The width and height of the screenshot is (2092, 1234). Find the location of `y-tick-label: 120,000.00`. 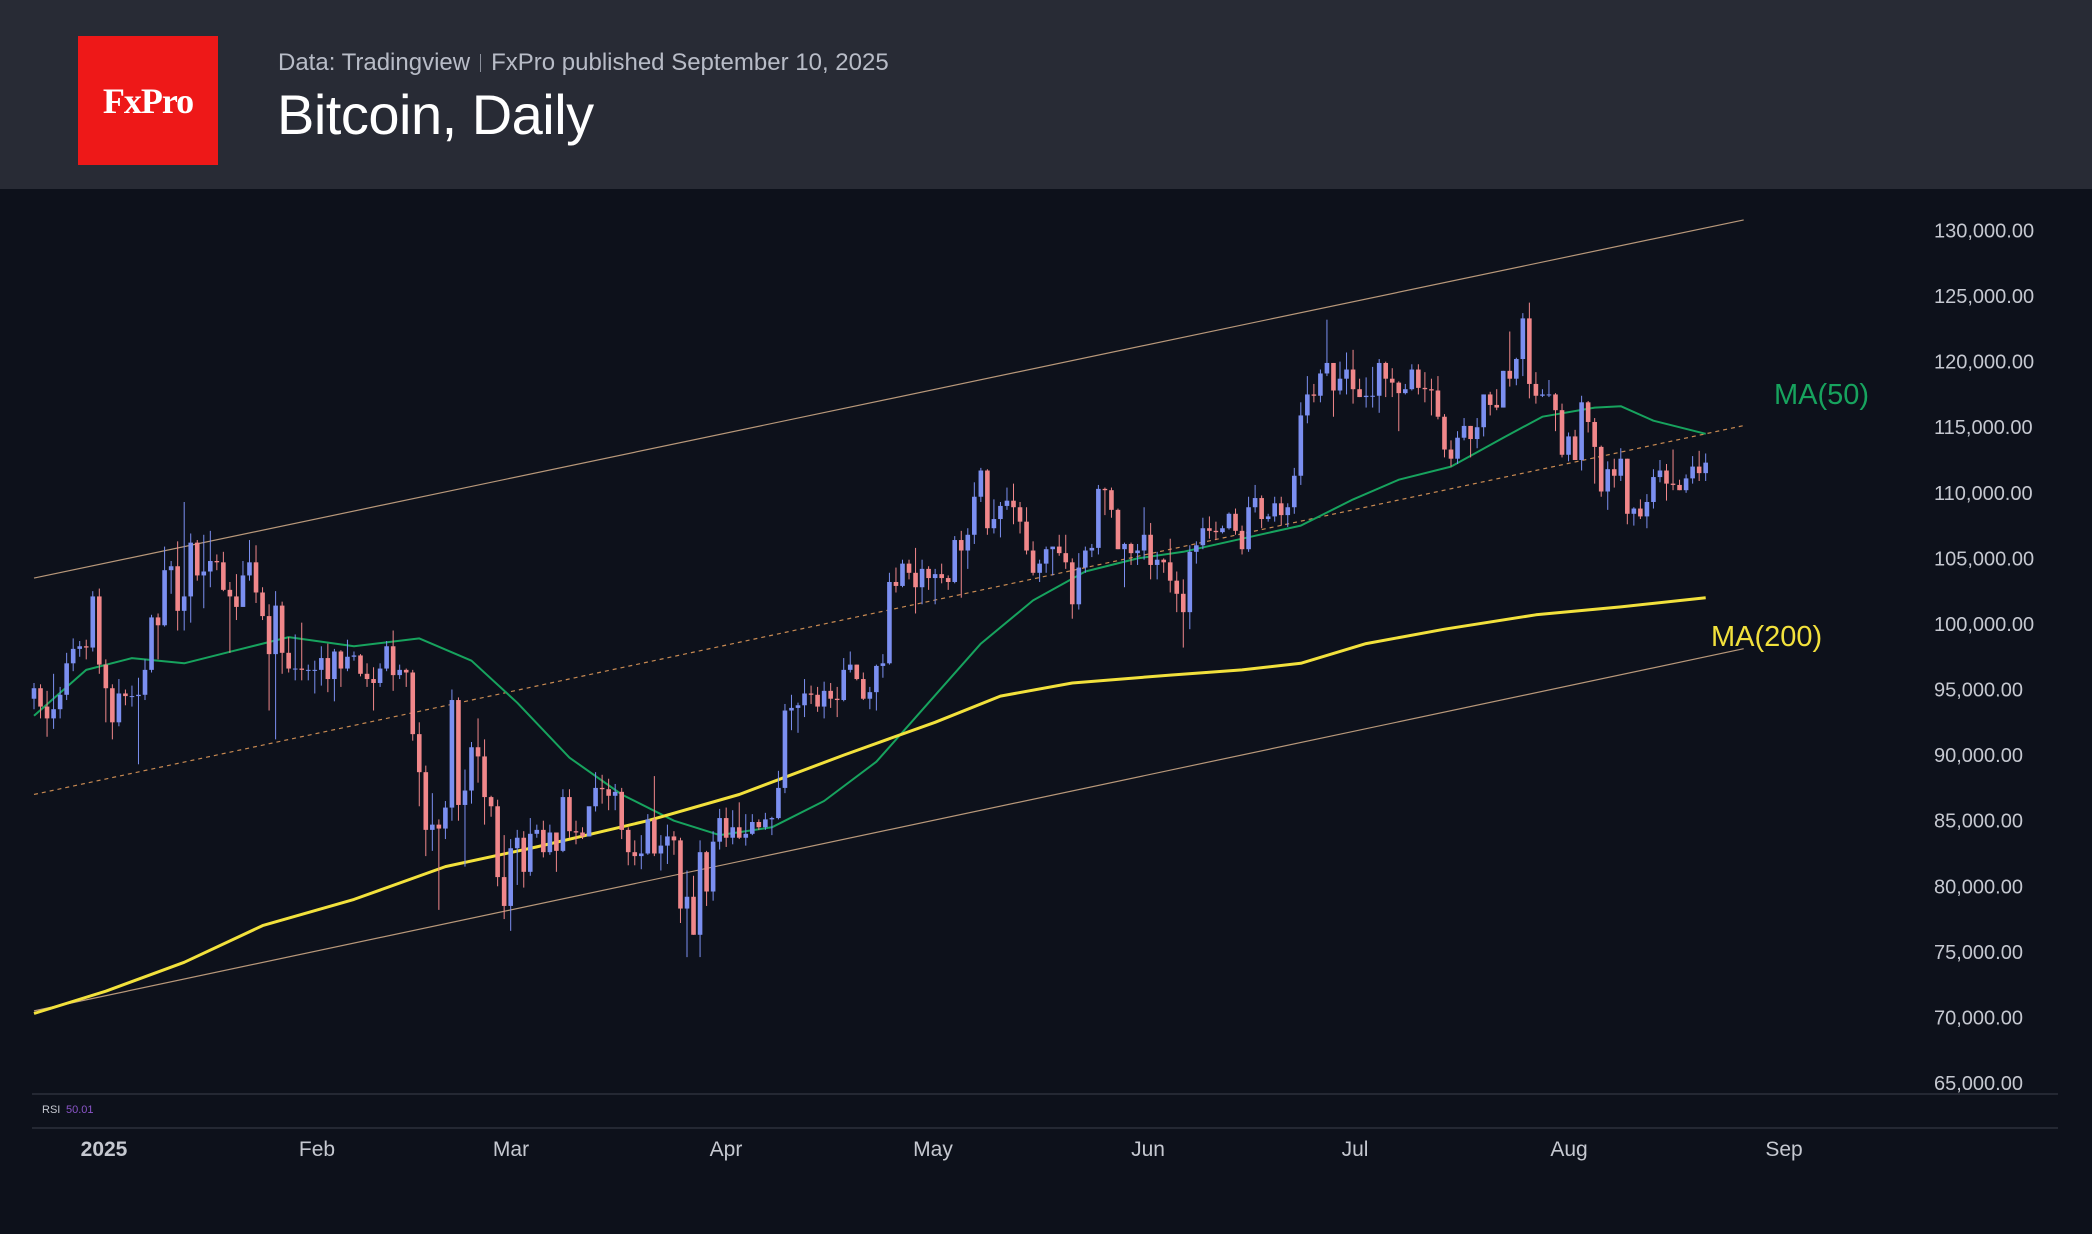

y-tick-label: 120,000.00 is located at coordinates (1984, 363).